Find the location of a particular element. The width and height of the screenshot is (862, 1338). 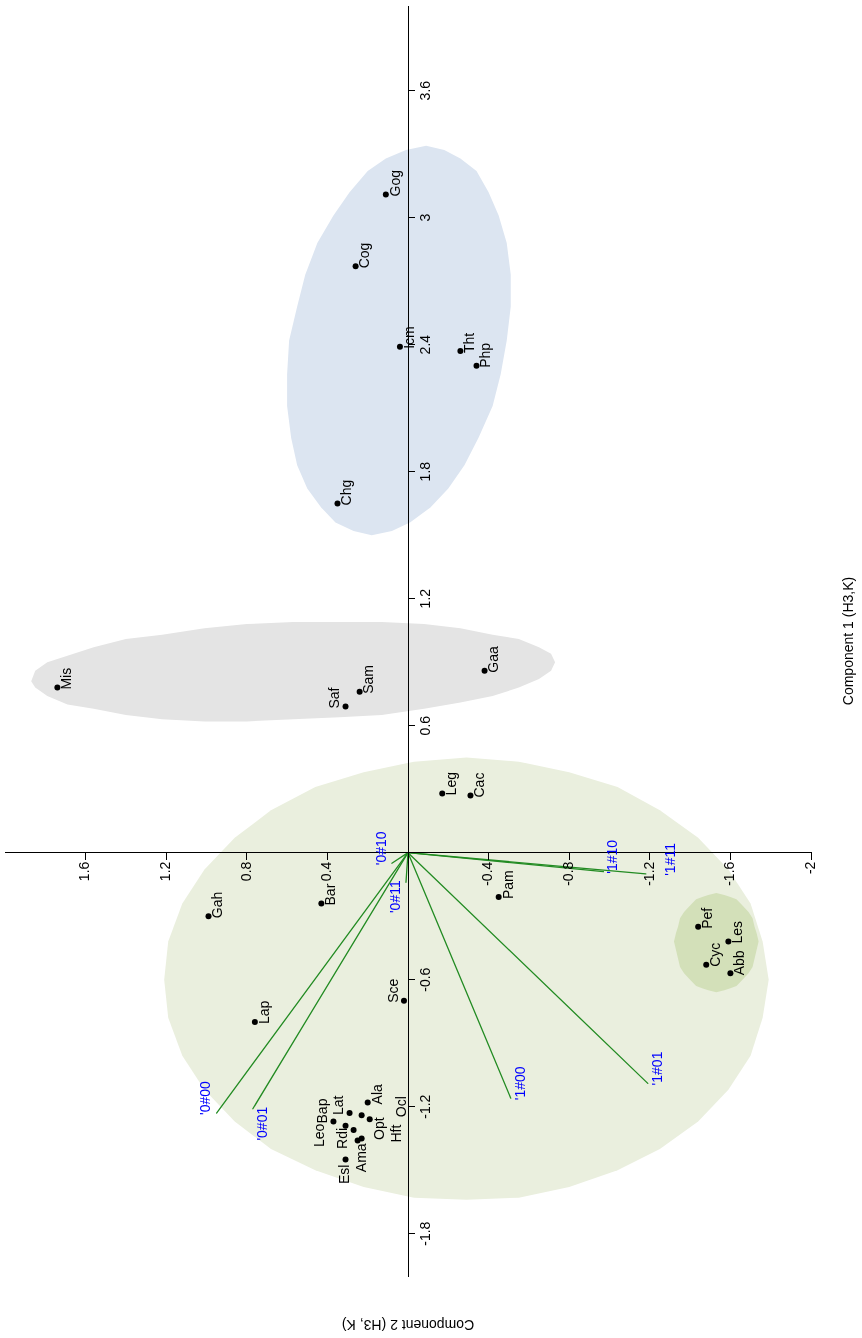

annotation: Gaa is located at coordinates (493, 659).